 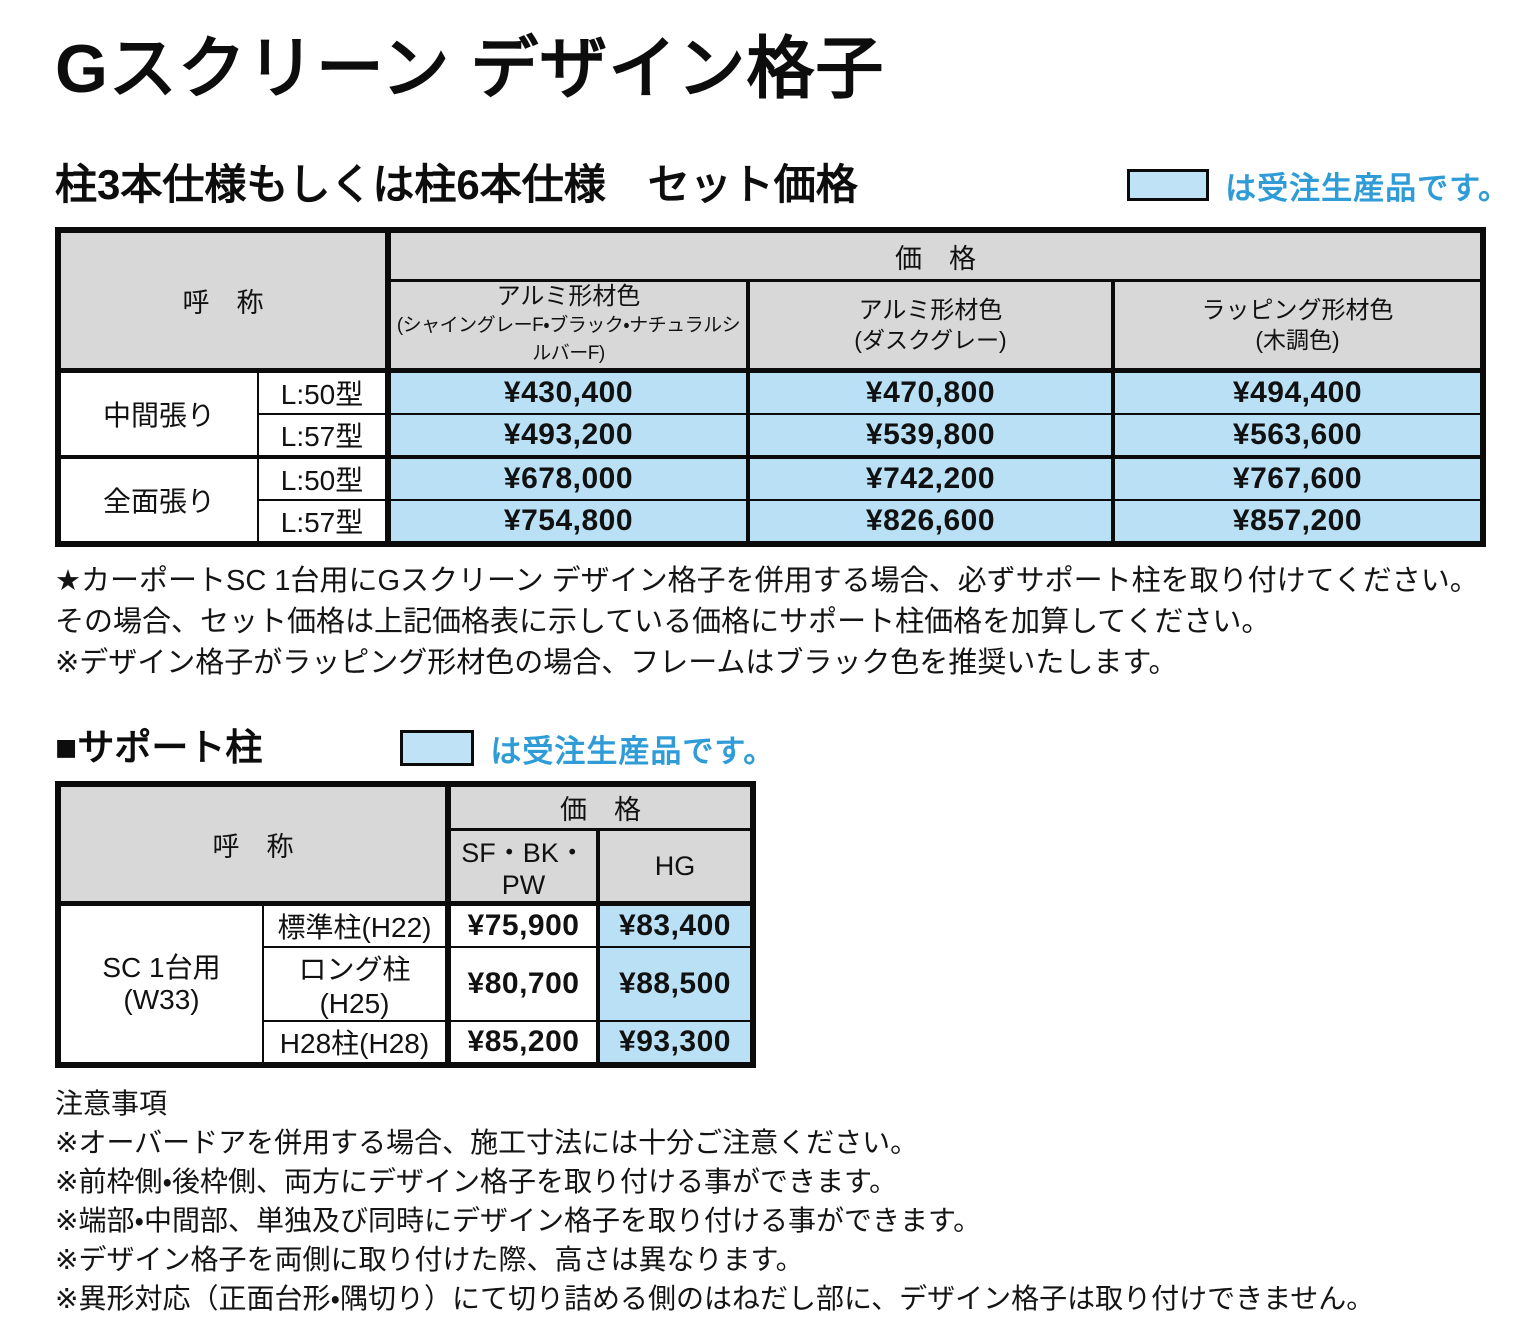 I want to click on price-value: ¥494,400, so click(x=1297, y=392).